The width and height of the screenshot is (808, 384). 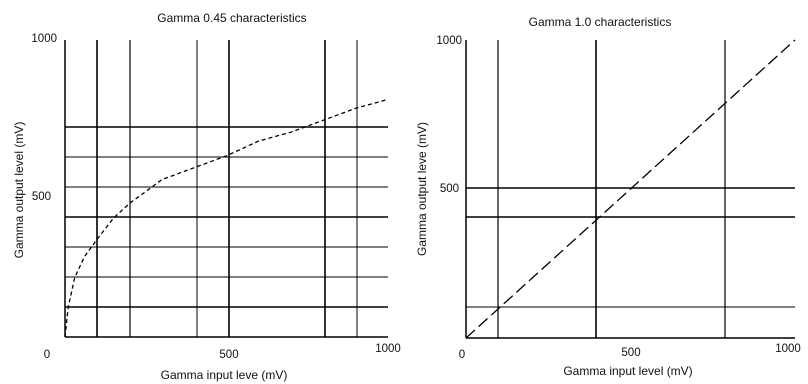 What do you see at coordinates (600, 22) in the screenshot?
I see `chart-title: Gamma 1.0 characteristics` at bounding box center [600, 22].